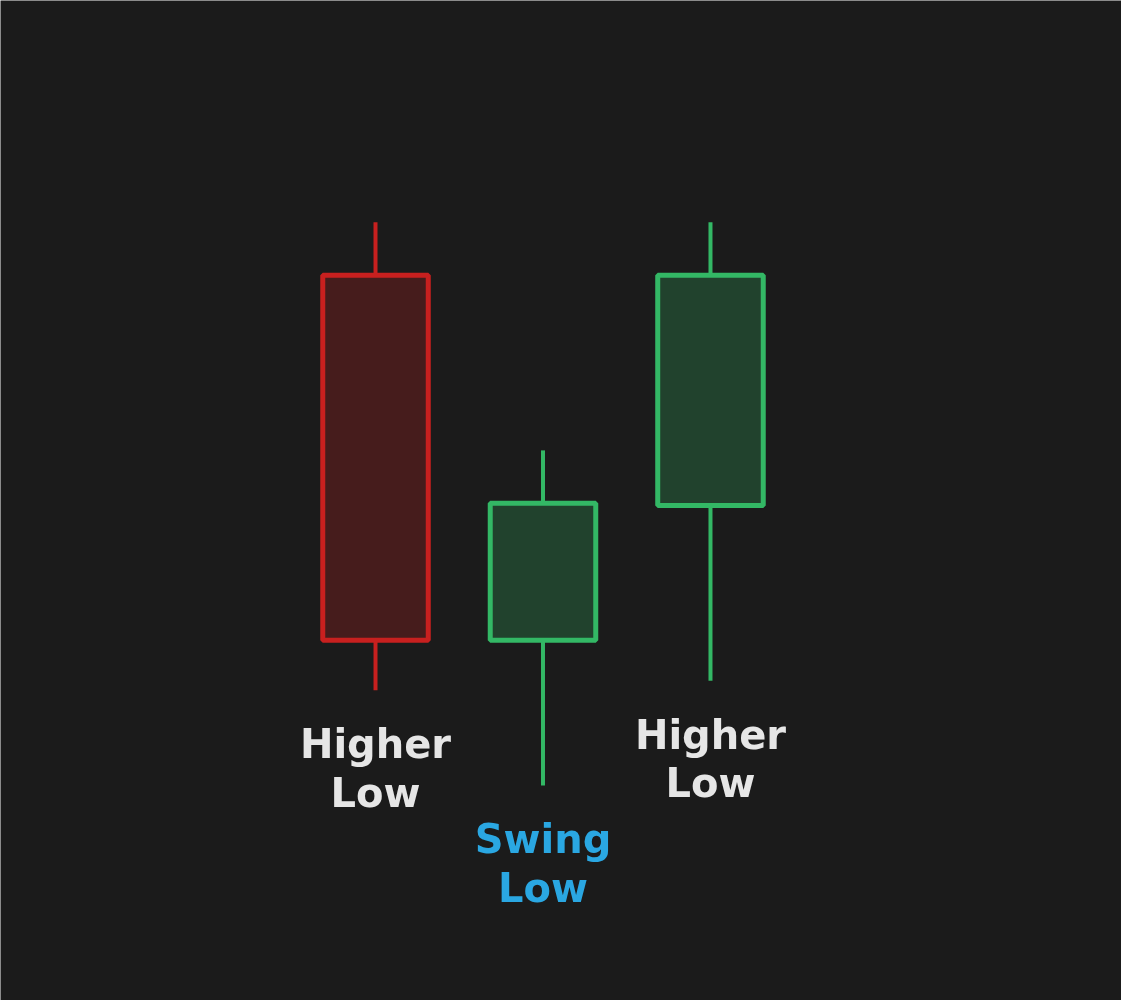 The image size is (1121, 1000). I want to click on text: Swing Low, so click(543, 863).